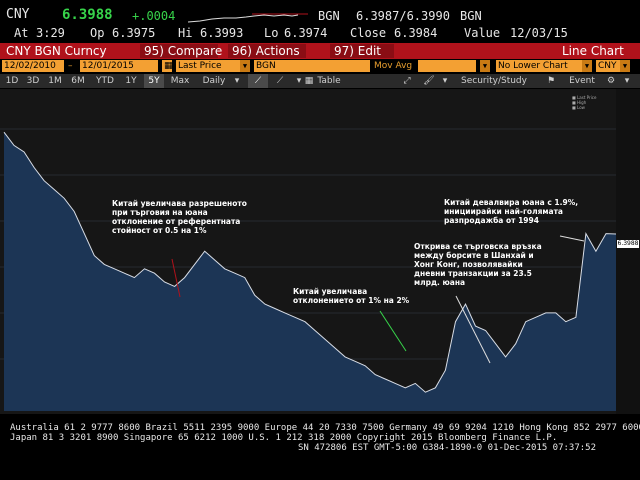 The width and height of the screenshot is (640, 480). I want to click on currency-dropdown-icon: ▼, so click(625, 66).